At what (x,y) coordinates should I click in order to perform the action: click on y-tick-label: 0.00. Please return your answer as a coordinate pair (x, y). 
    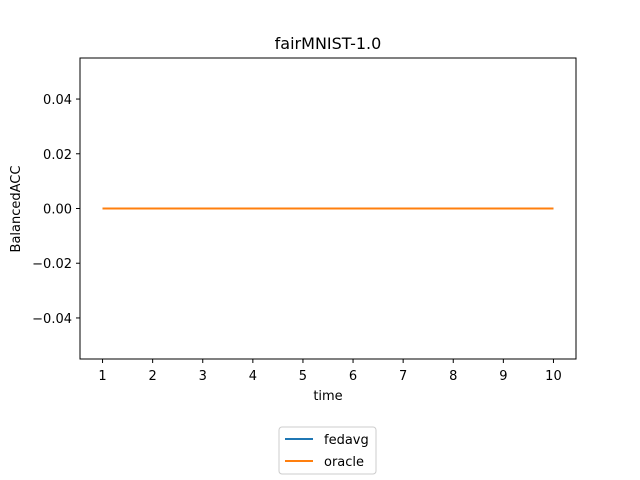
    Looking at the image, I should click on (57, 210).